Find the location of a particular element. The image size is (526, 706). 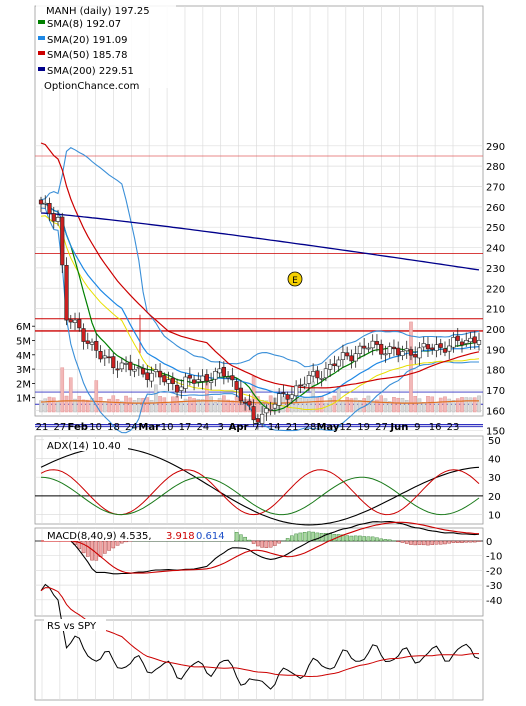

legend-sma200: SMA(200) 229.51 is located at coordinates (90, 71).